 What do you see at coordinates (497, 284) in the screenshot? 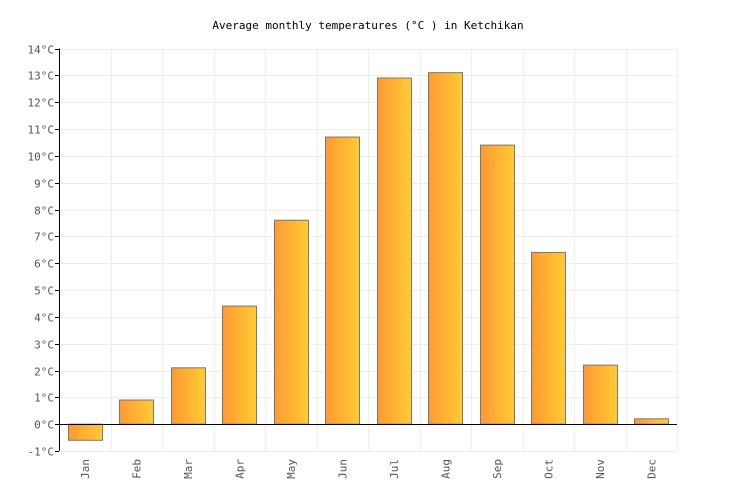
I see `bar-sep` at bounding box center [497, 284].